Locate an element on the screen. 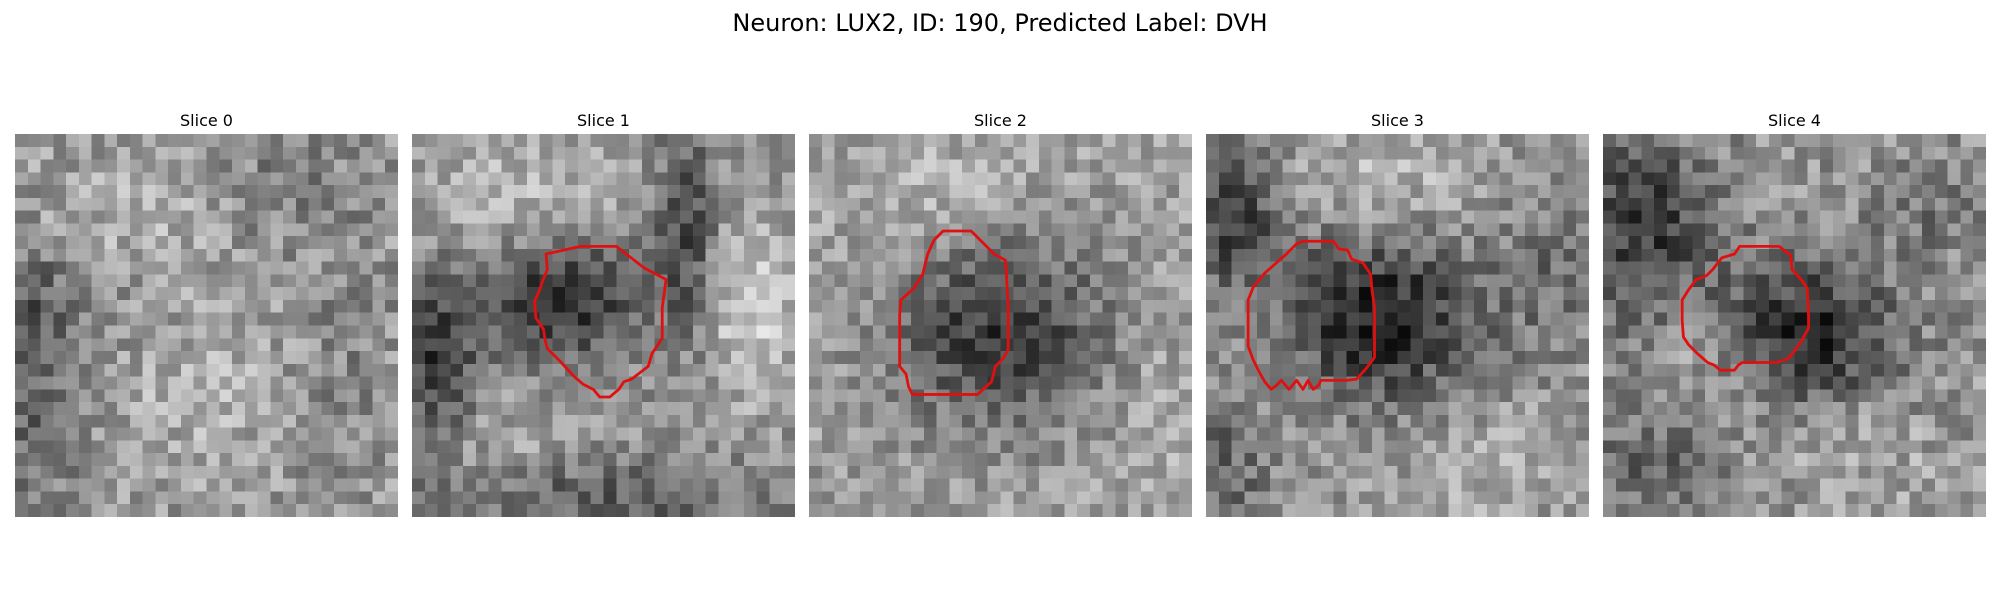 The height and width of the screenshot is (600, 2000). slice-title: Slice 3 is located at coordinates (1397, 120).